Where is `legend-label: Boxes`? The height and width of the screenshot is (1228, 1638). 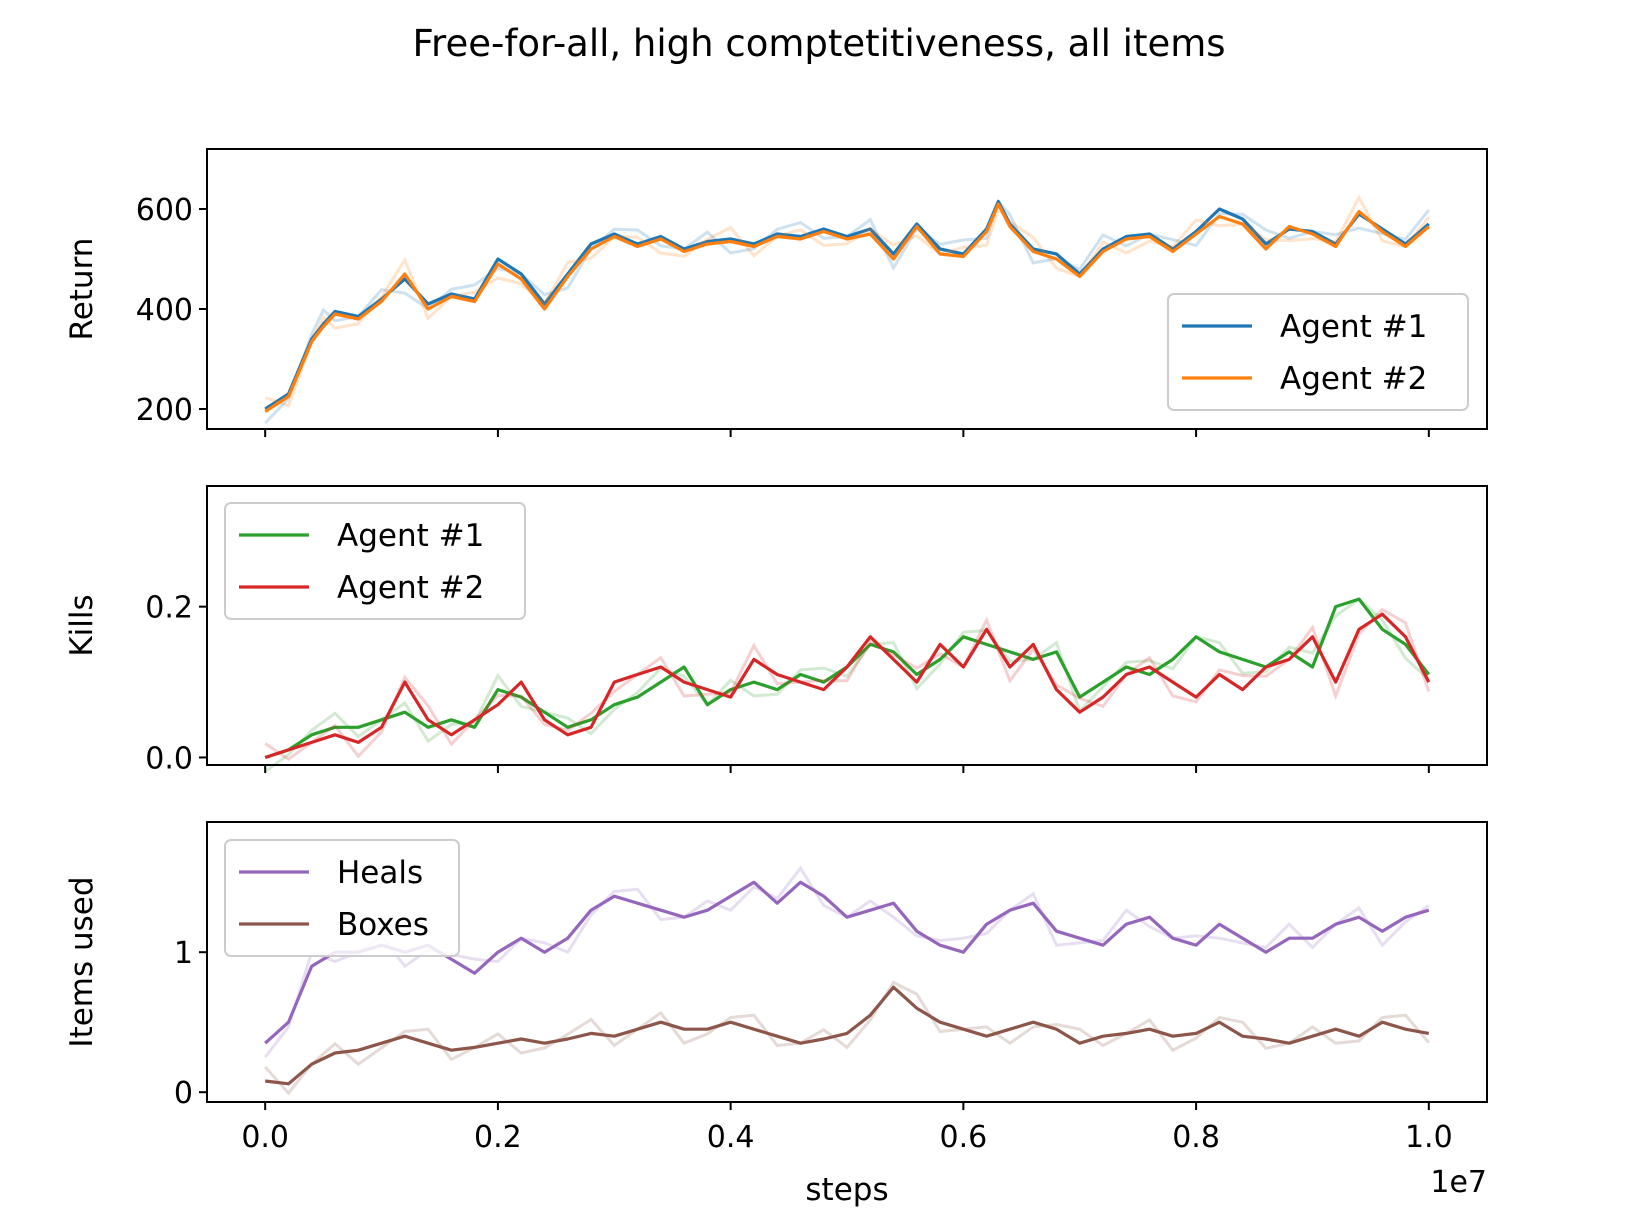 legend-label: Boxes is located at coordinates (383, 925).